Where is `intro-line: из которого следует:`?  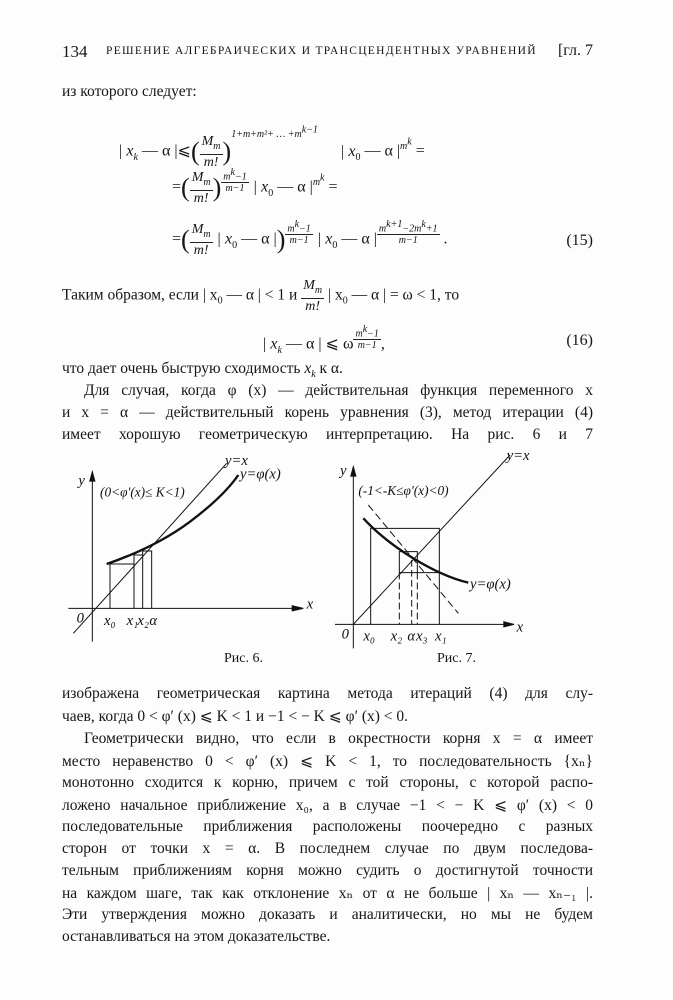
intro-line: из которого следует: is located at coordinates (129, 91).